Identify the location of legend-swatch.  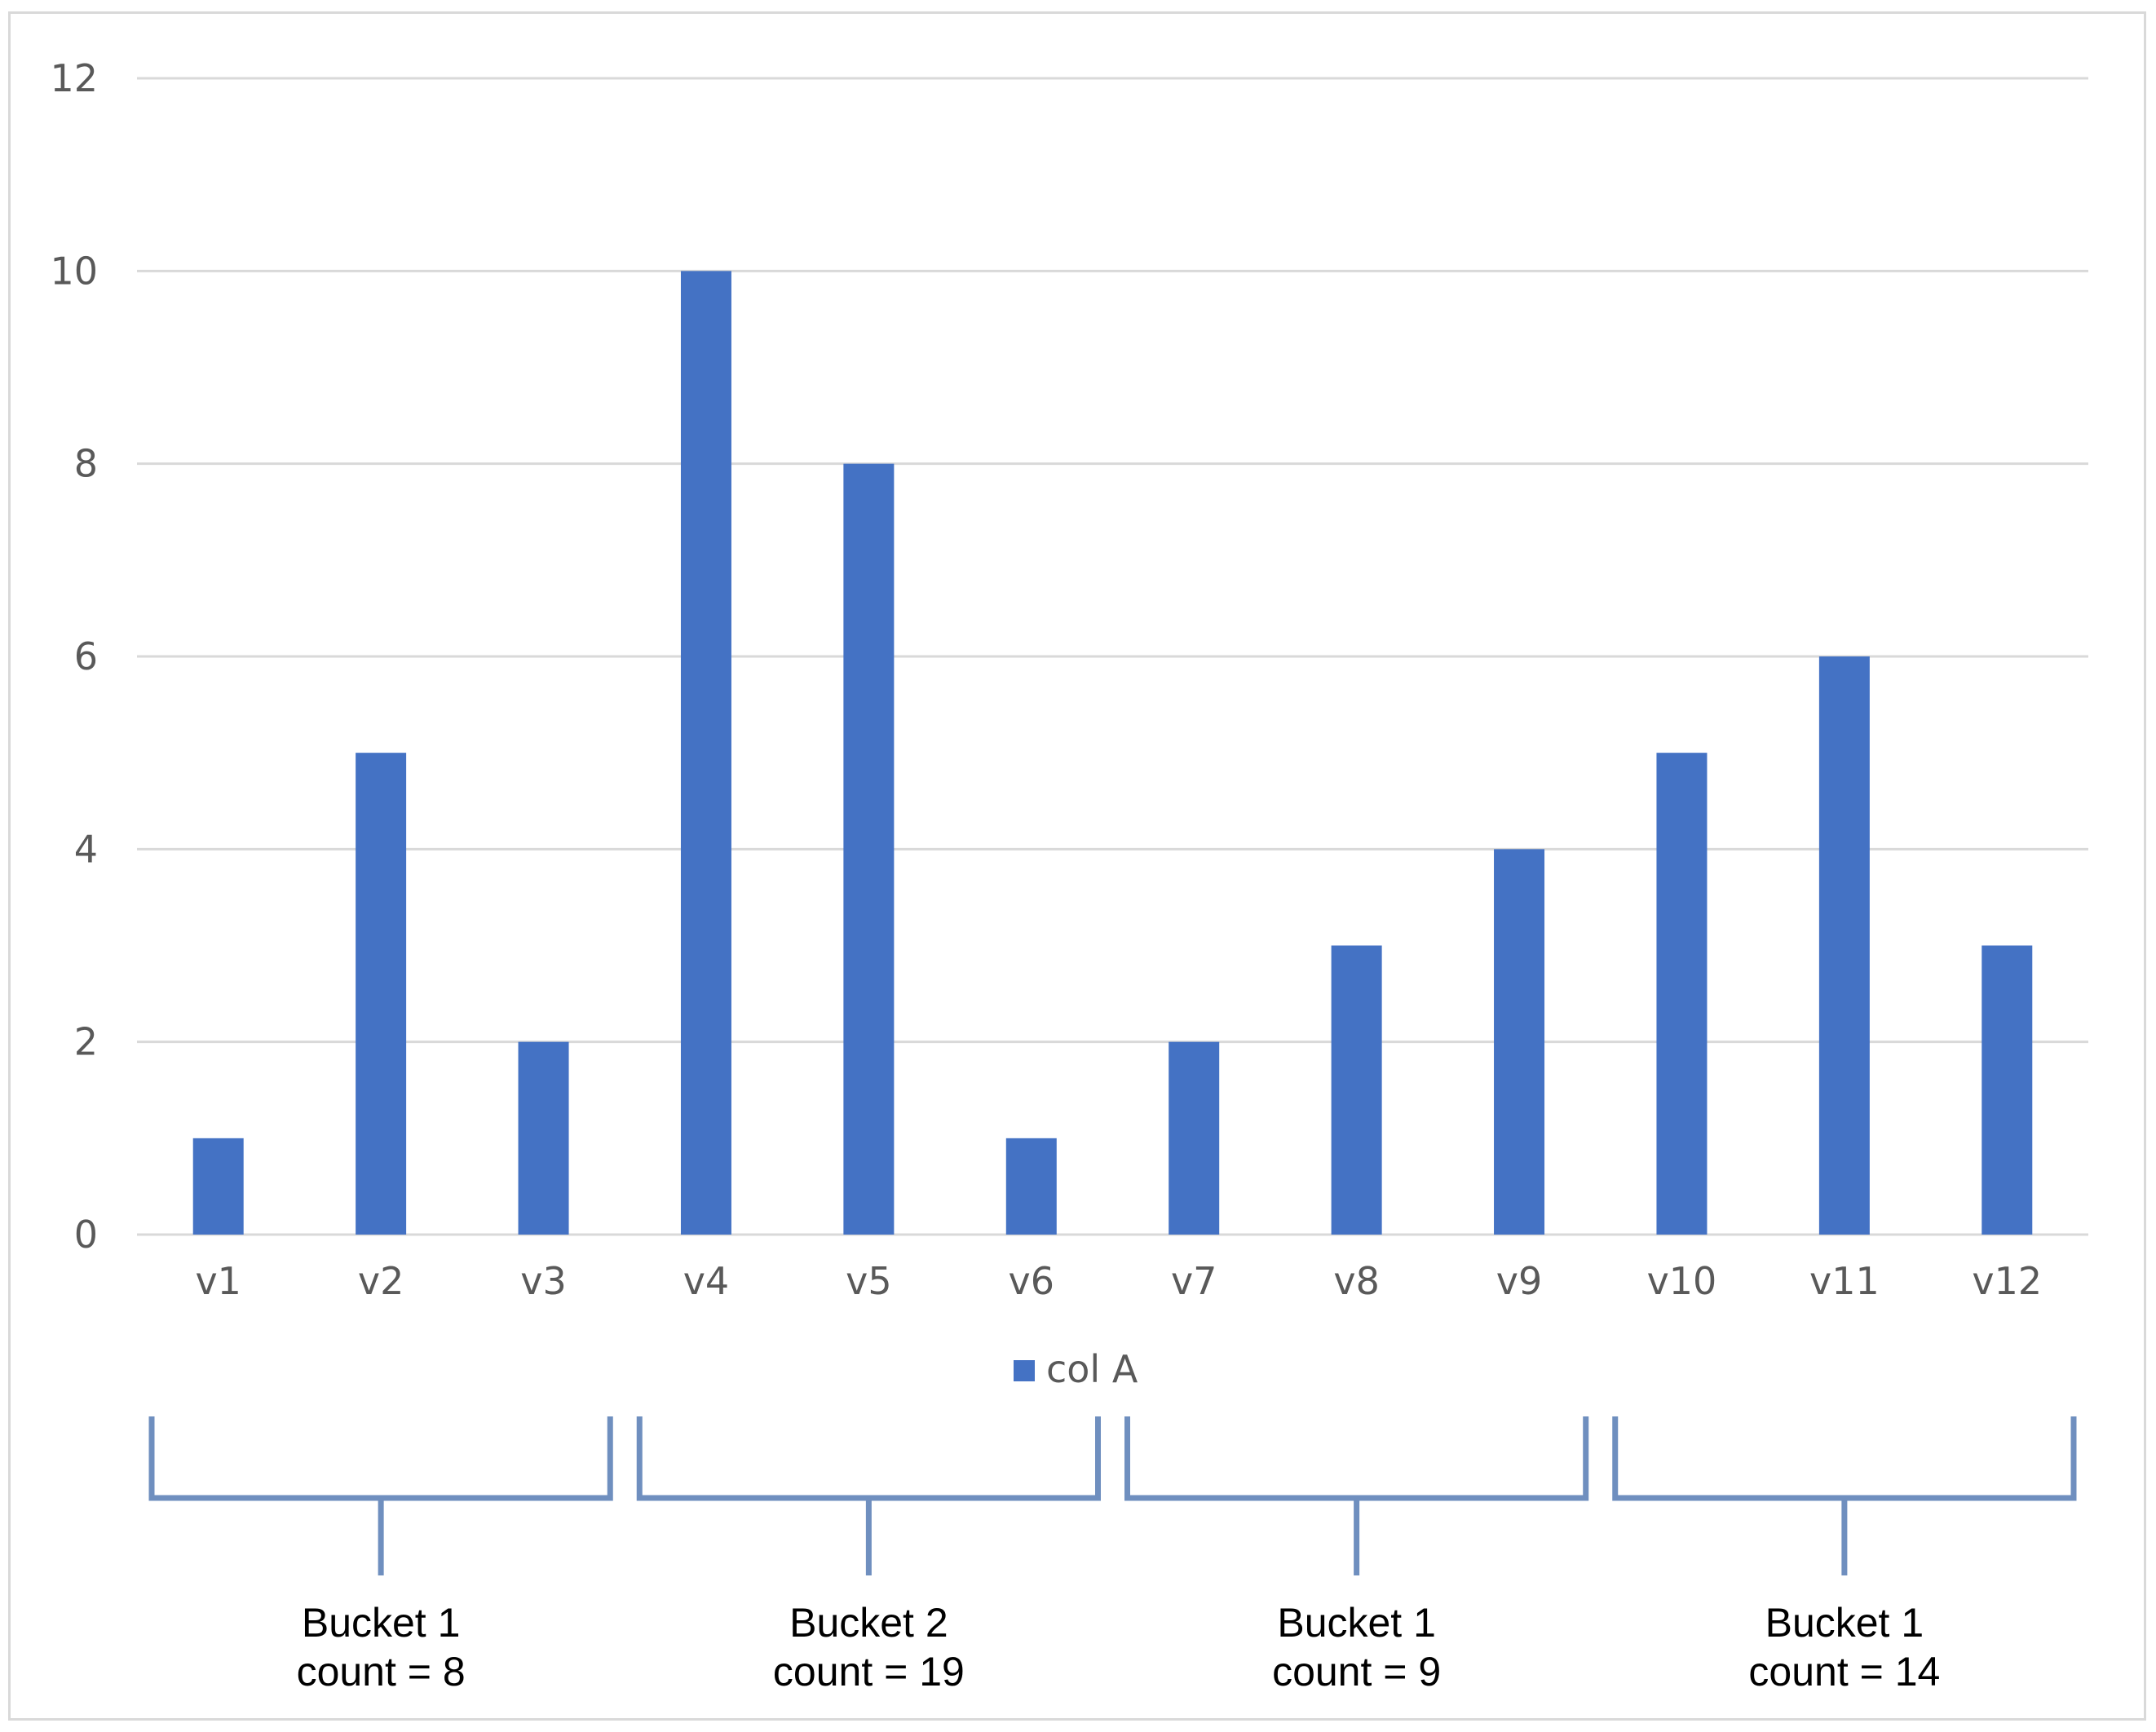
(1024, 1370).